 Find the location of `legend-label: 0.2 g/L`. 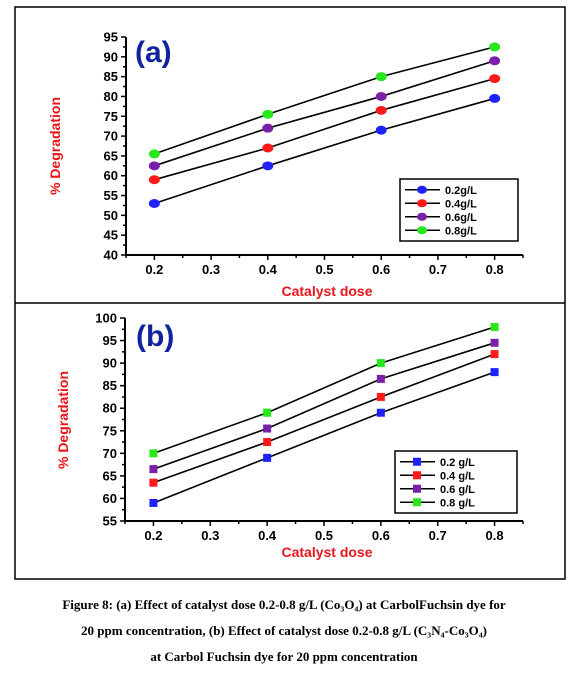

legend-label: 0.2 g/L is located at coordinates (457, 463).